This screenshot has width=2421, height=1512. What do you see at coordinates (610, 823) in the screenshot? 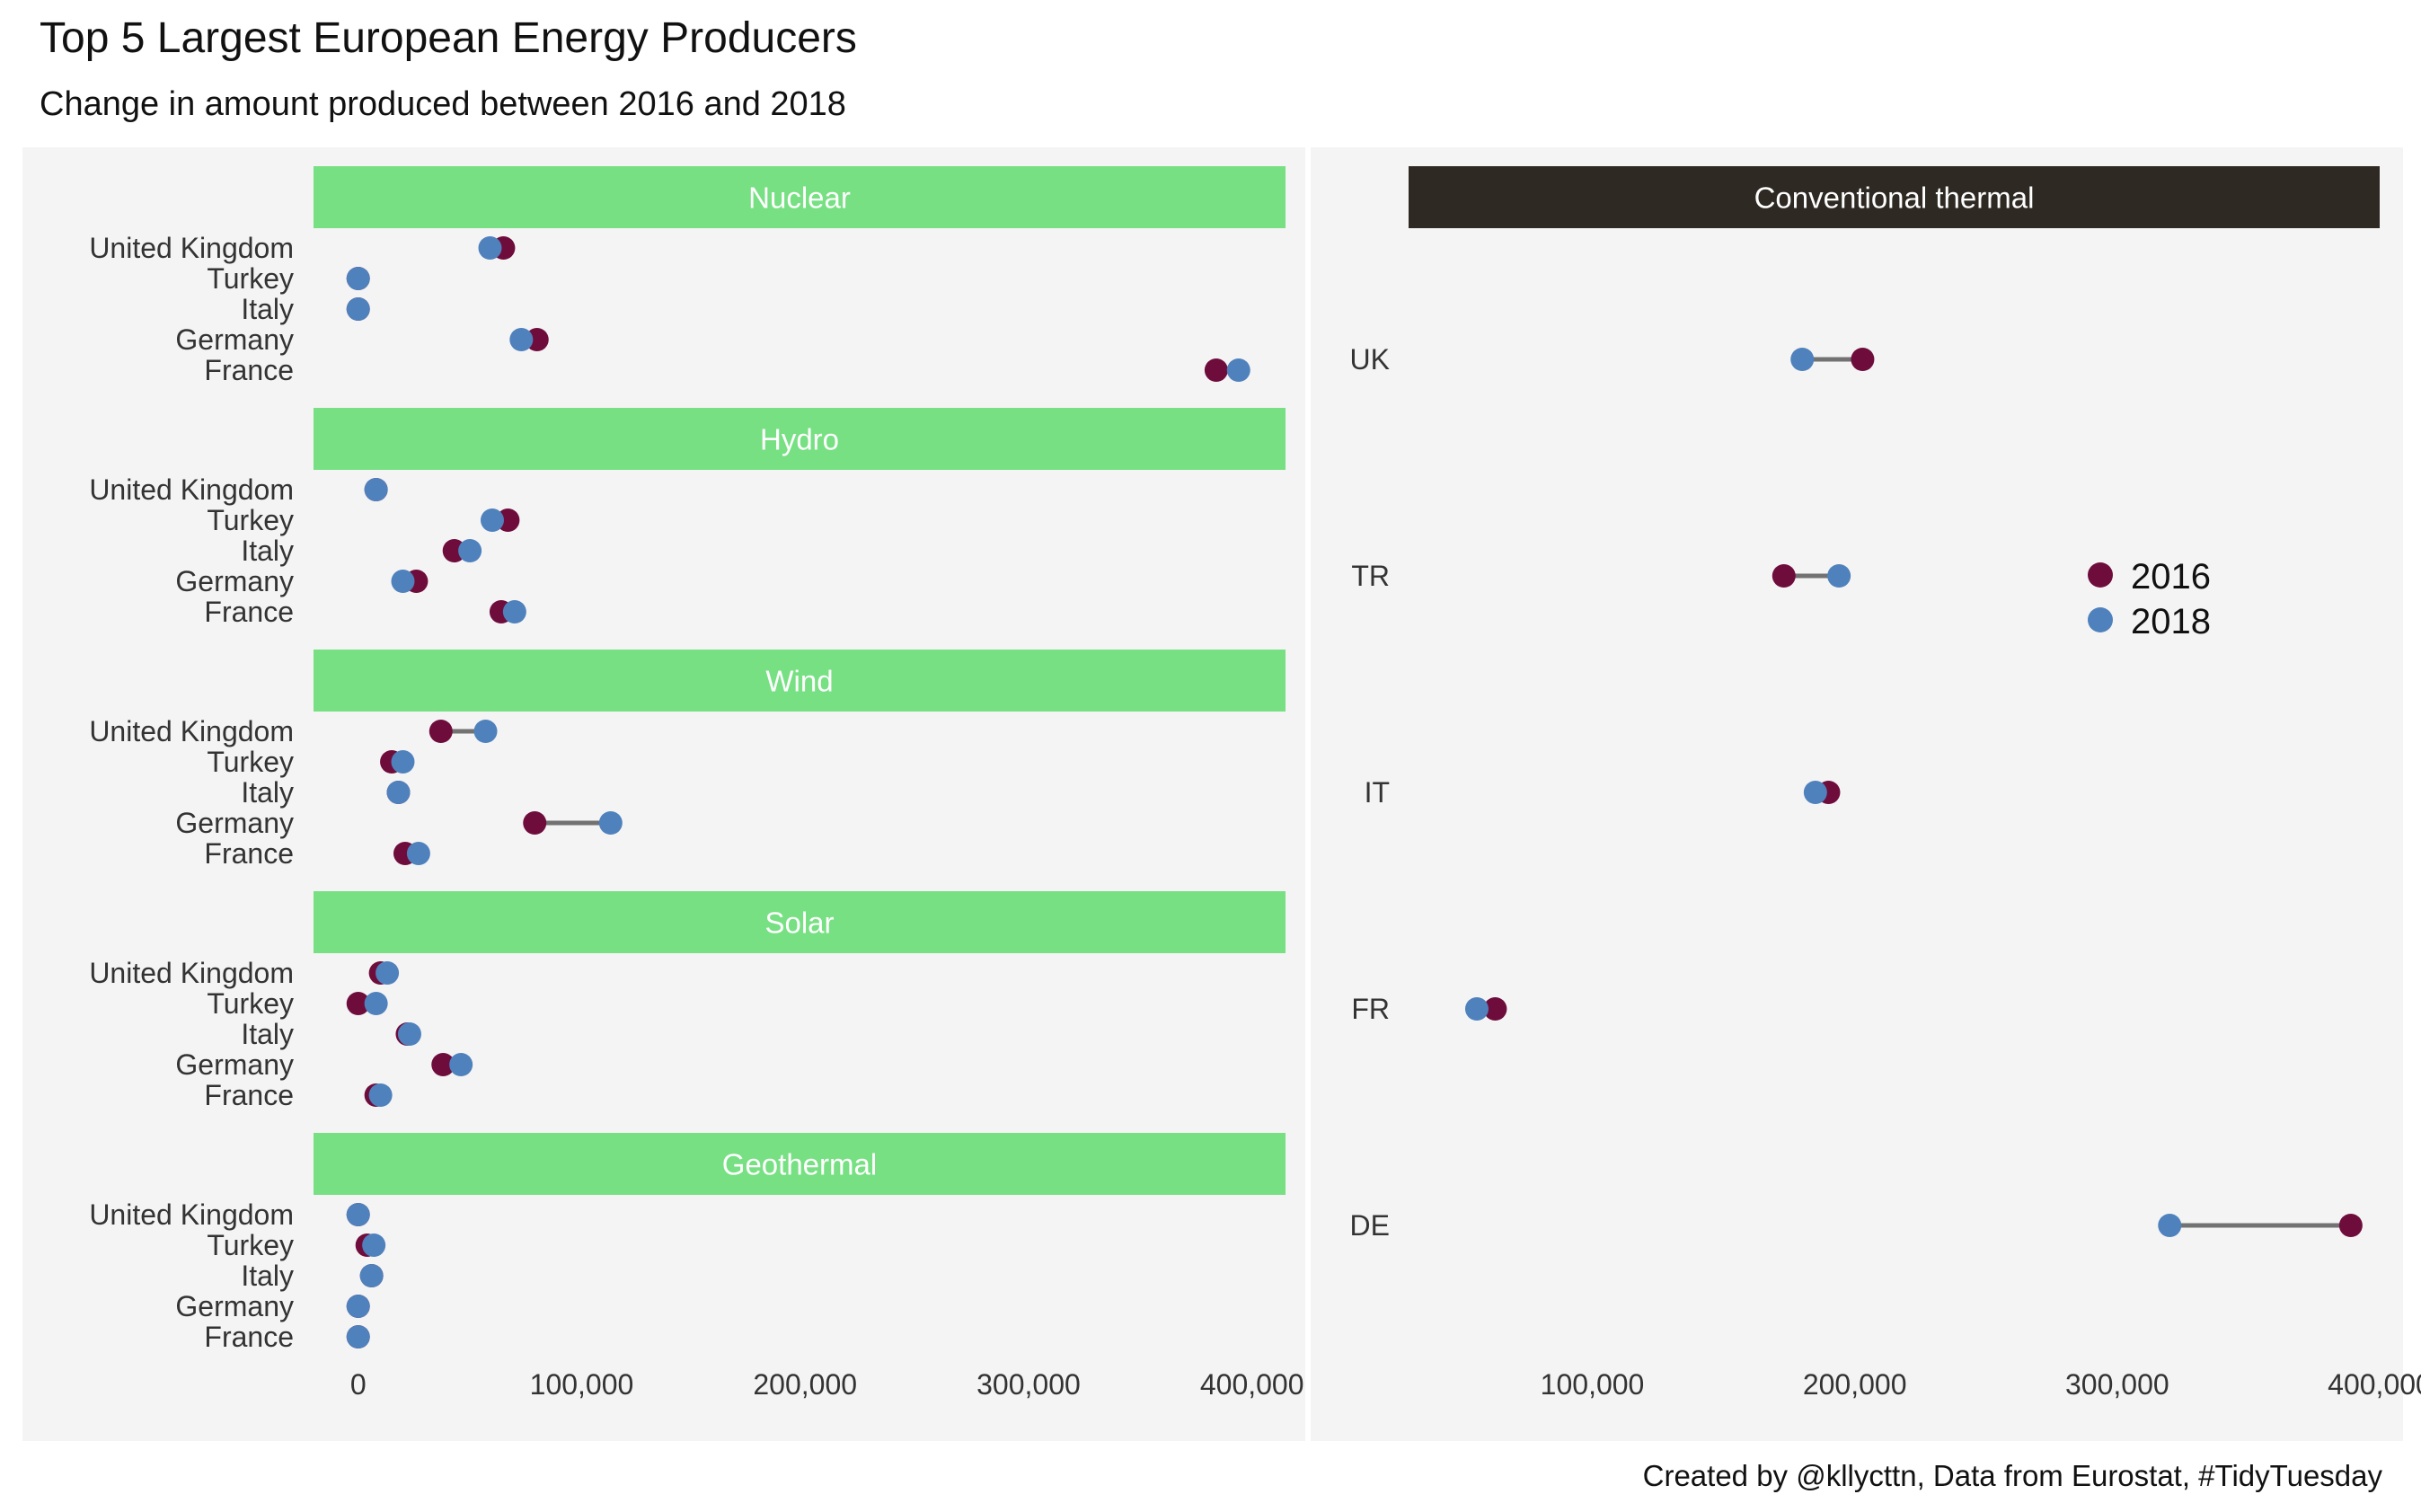
I see `point-2018-wind-germany` at bounding box center [610, 823].